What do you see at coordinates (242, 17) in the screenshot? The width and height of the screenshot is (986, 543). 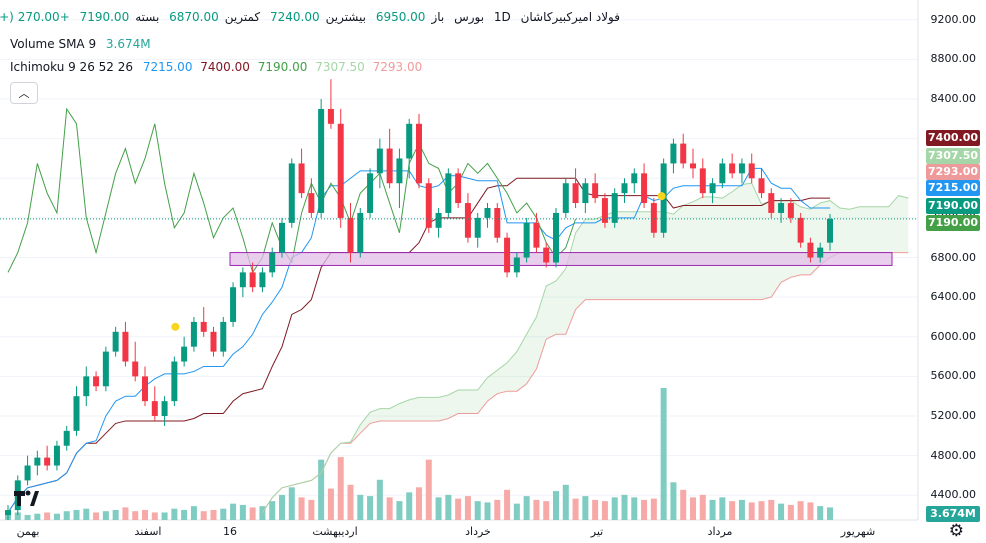 I see `low-label: کمترین` at bounding box center [242, 17].